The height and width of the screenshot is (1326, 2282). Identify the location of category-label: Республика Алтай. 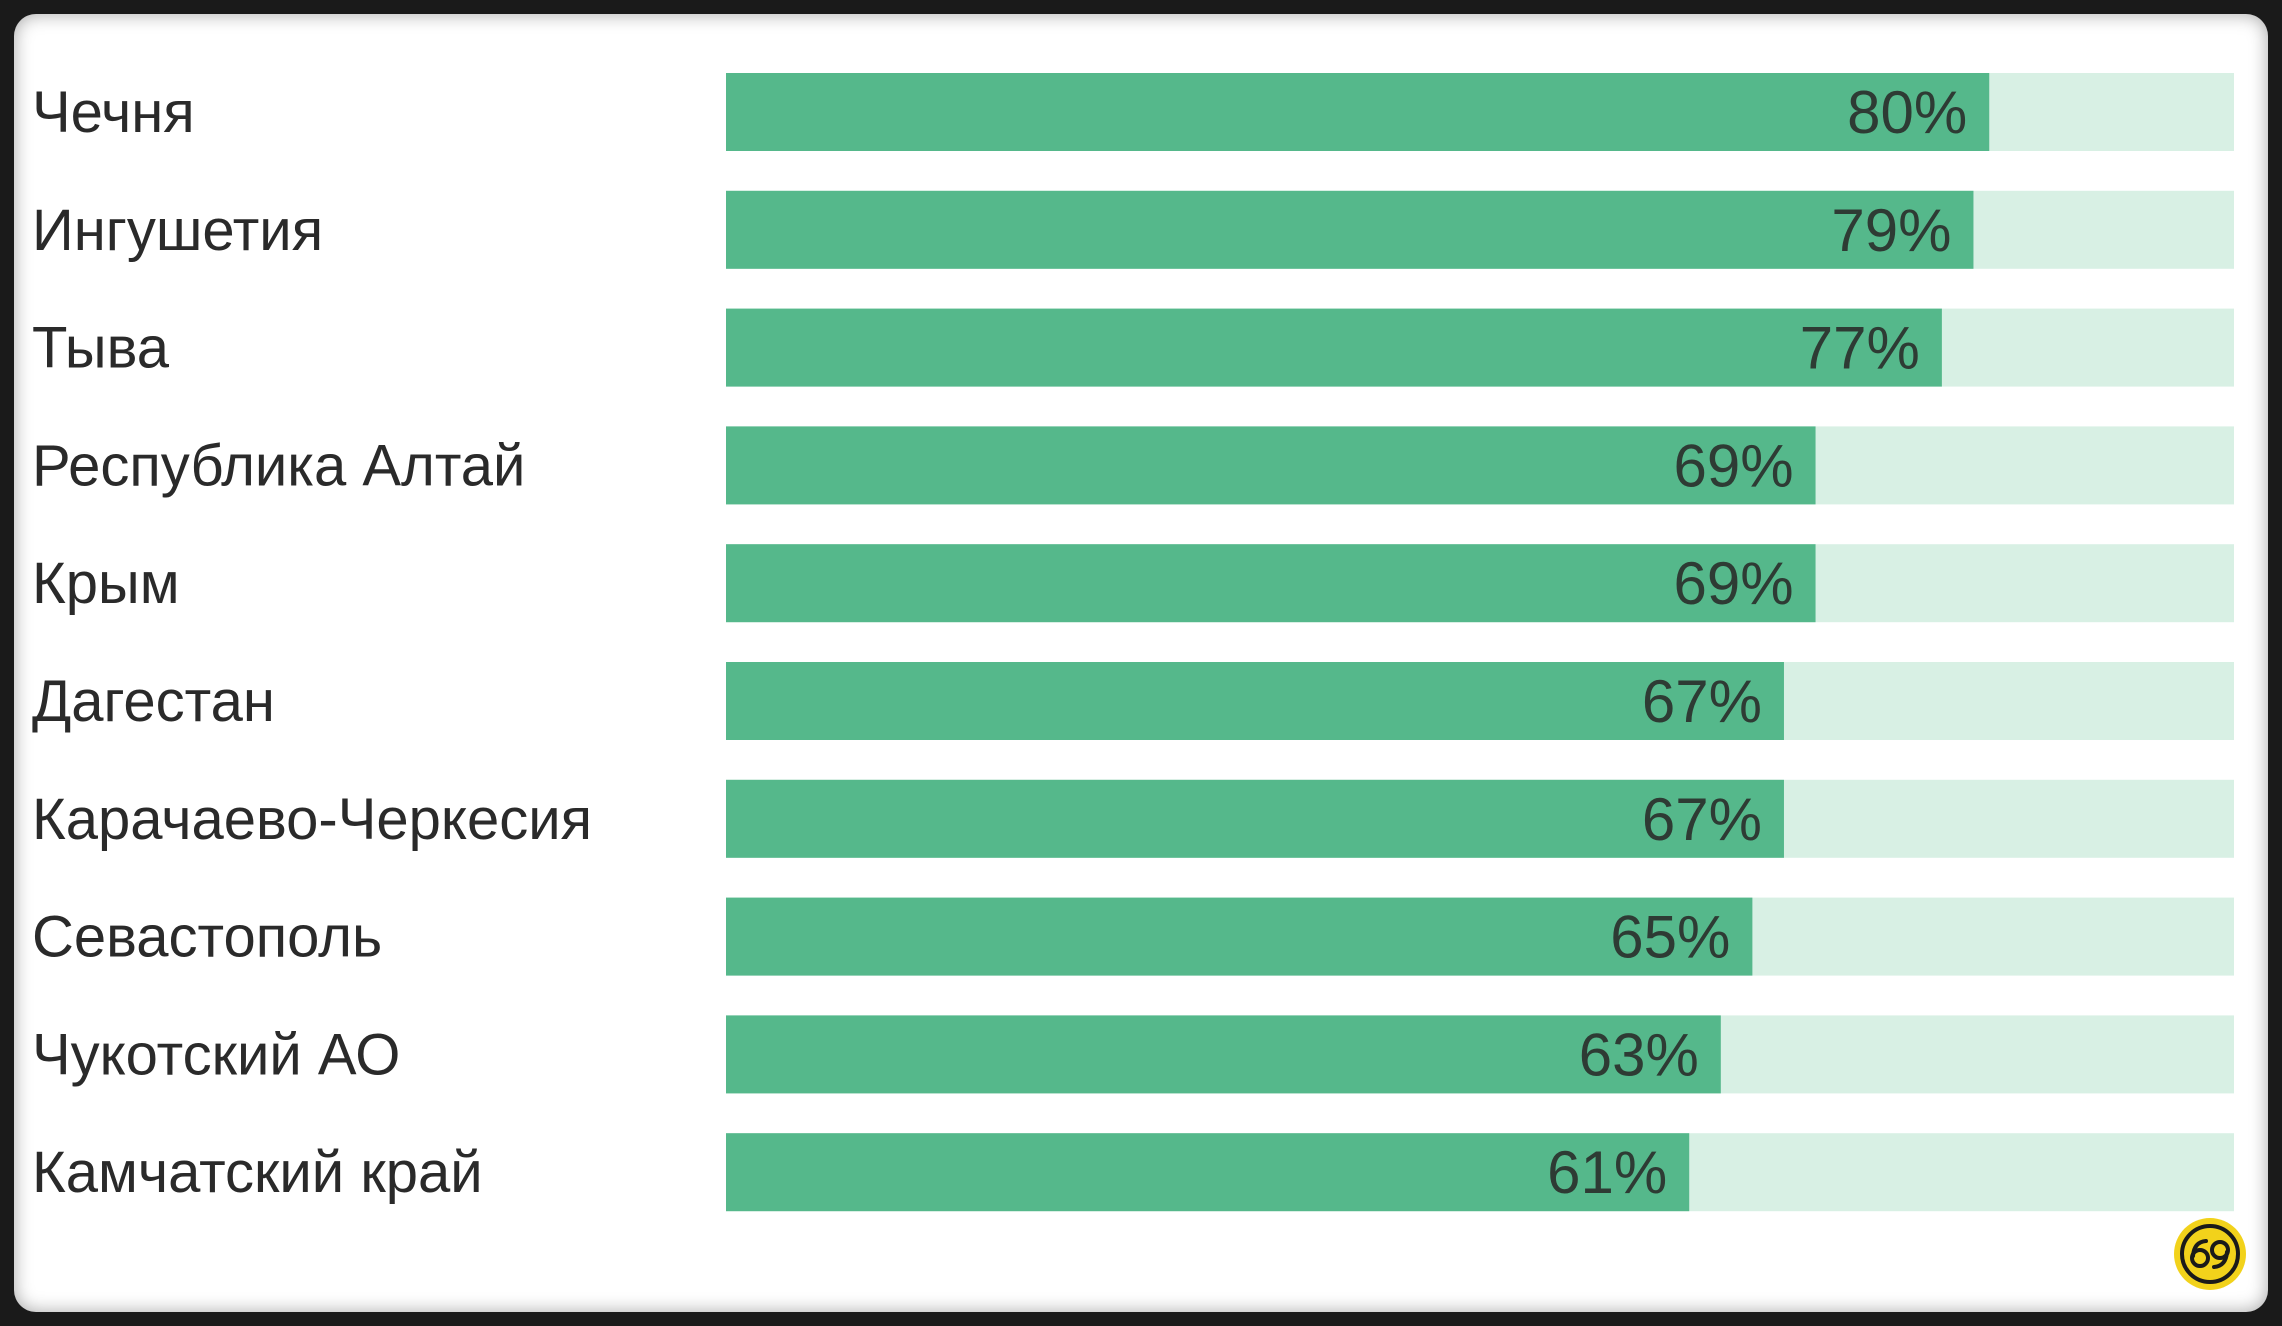
(278, 465).